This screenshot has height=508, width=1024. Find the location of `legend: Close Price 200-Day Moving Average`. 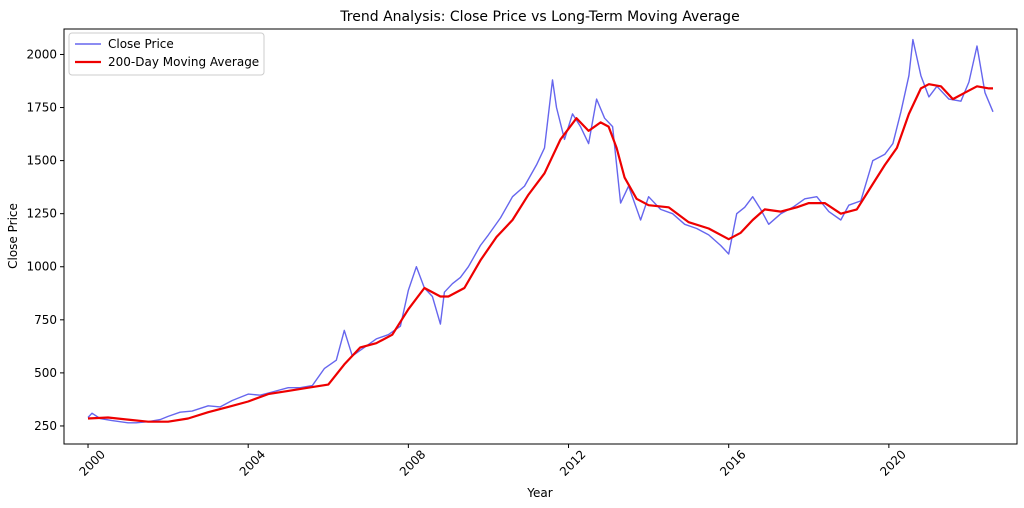

legend: Close Price 200-Day Moving Average is located at coordinates (166, 54).